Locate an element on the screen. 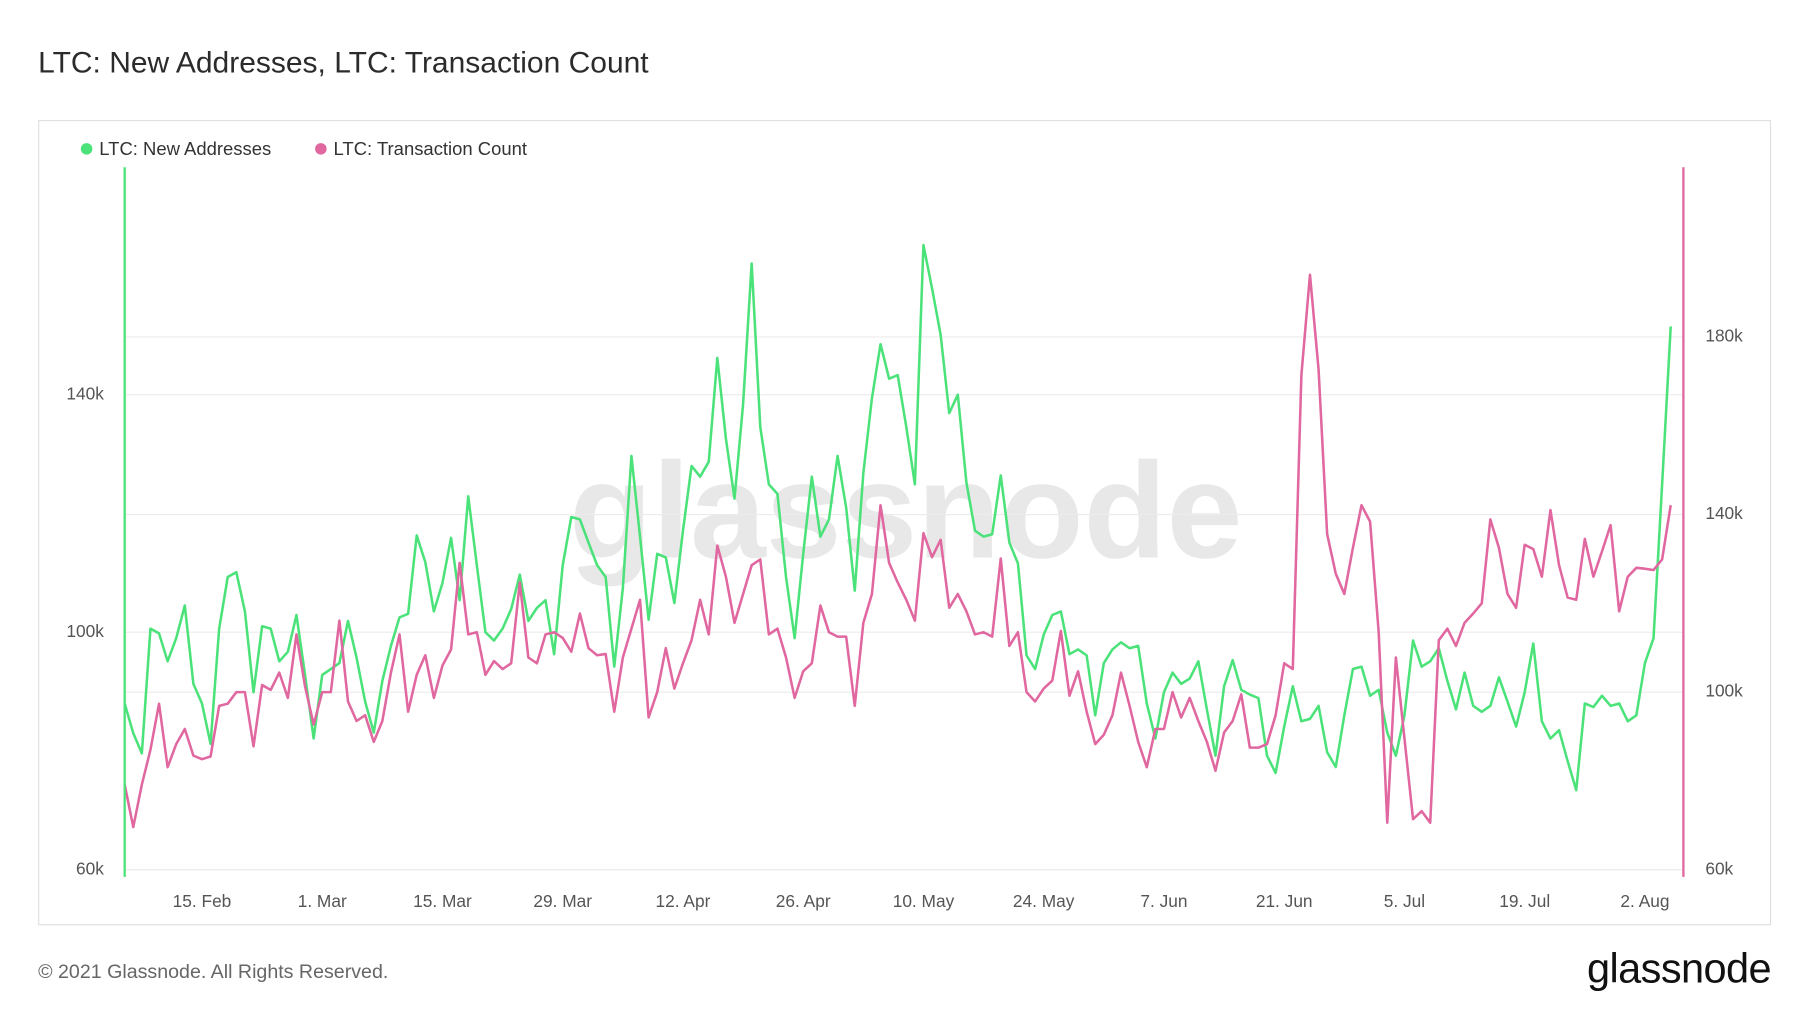 The image size is (1800, 1013). y-tick-label: 60k is located at coordinates (90, 868).